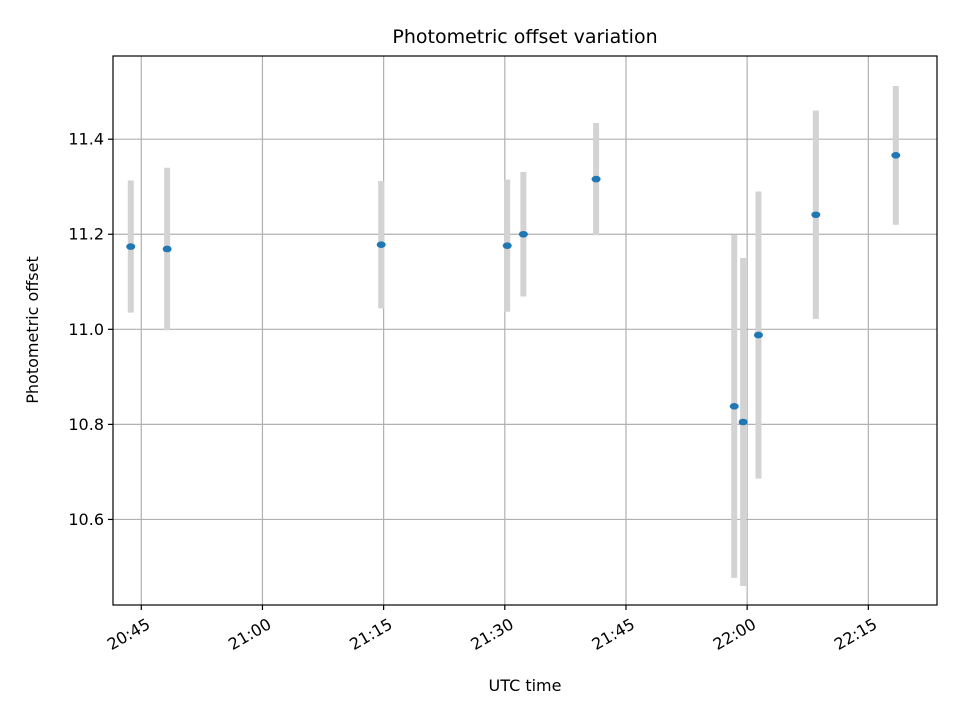 This screenshot has height=720, width=960. What do you see at coordinates (86, 329) in the screenshot?
I see `y-tick-label: 11.0` at bounding box center [86, 329].